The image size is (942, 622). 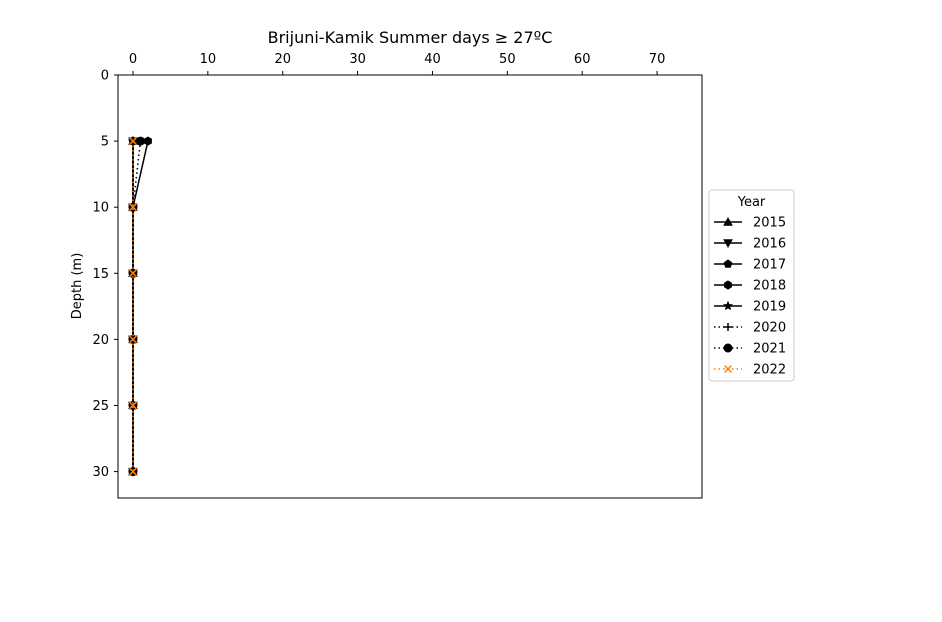 What do you see at coordinates (728, 327) in the screenshot?
I see `legend-marker-2020` at bounding box center [728, 327].